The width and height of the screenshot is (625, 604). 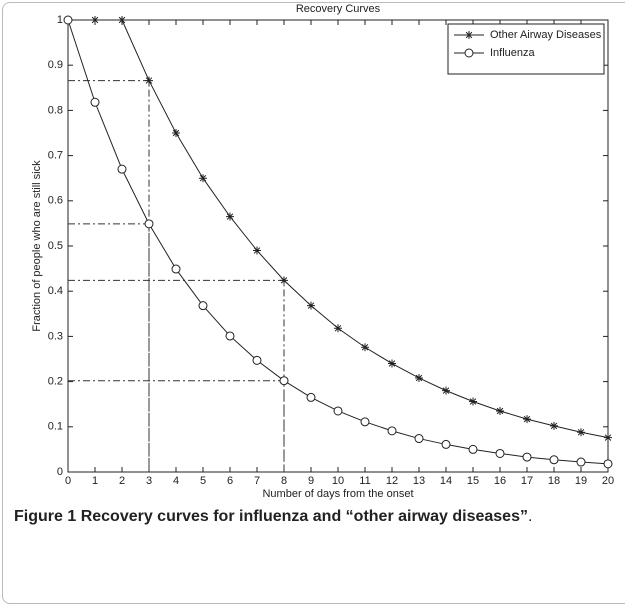 What do you see at coordinates (95, 481) in the screenshot?
I see `x-tick-label: 1` at bounding box center [95, 481].